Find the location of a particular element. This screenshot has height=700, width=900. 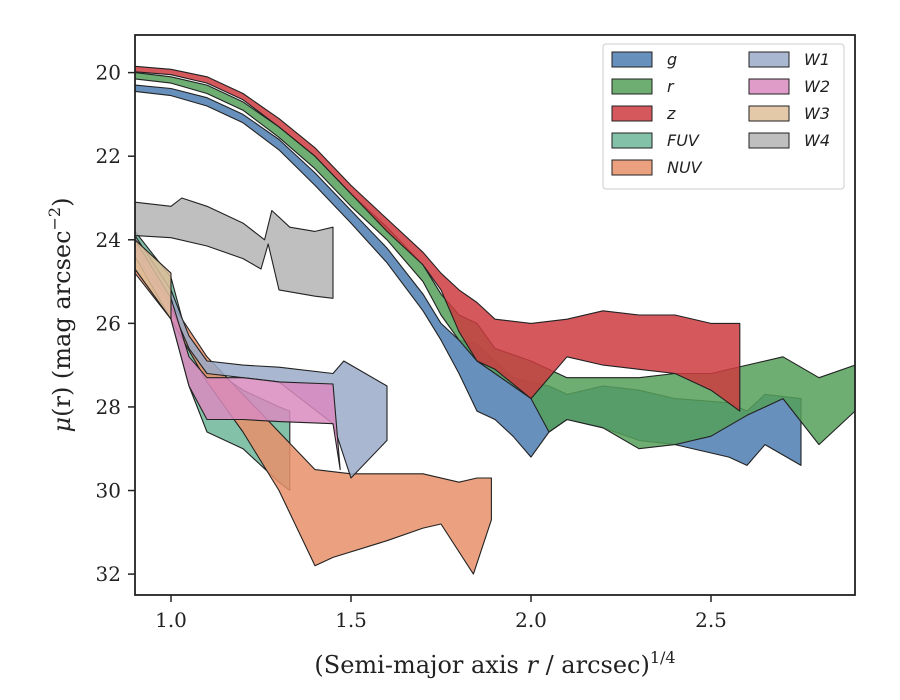

legend-swatch-r is located at coordinates (632, 86).